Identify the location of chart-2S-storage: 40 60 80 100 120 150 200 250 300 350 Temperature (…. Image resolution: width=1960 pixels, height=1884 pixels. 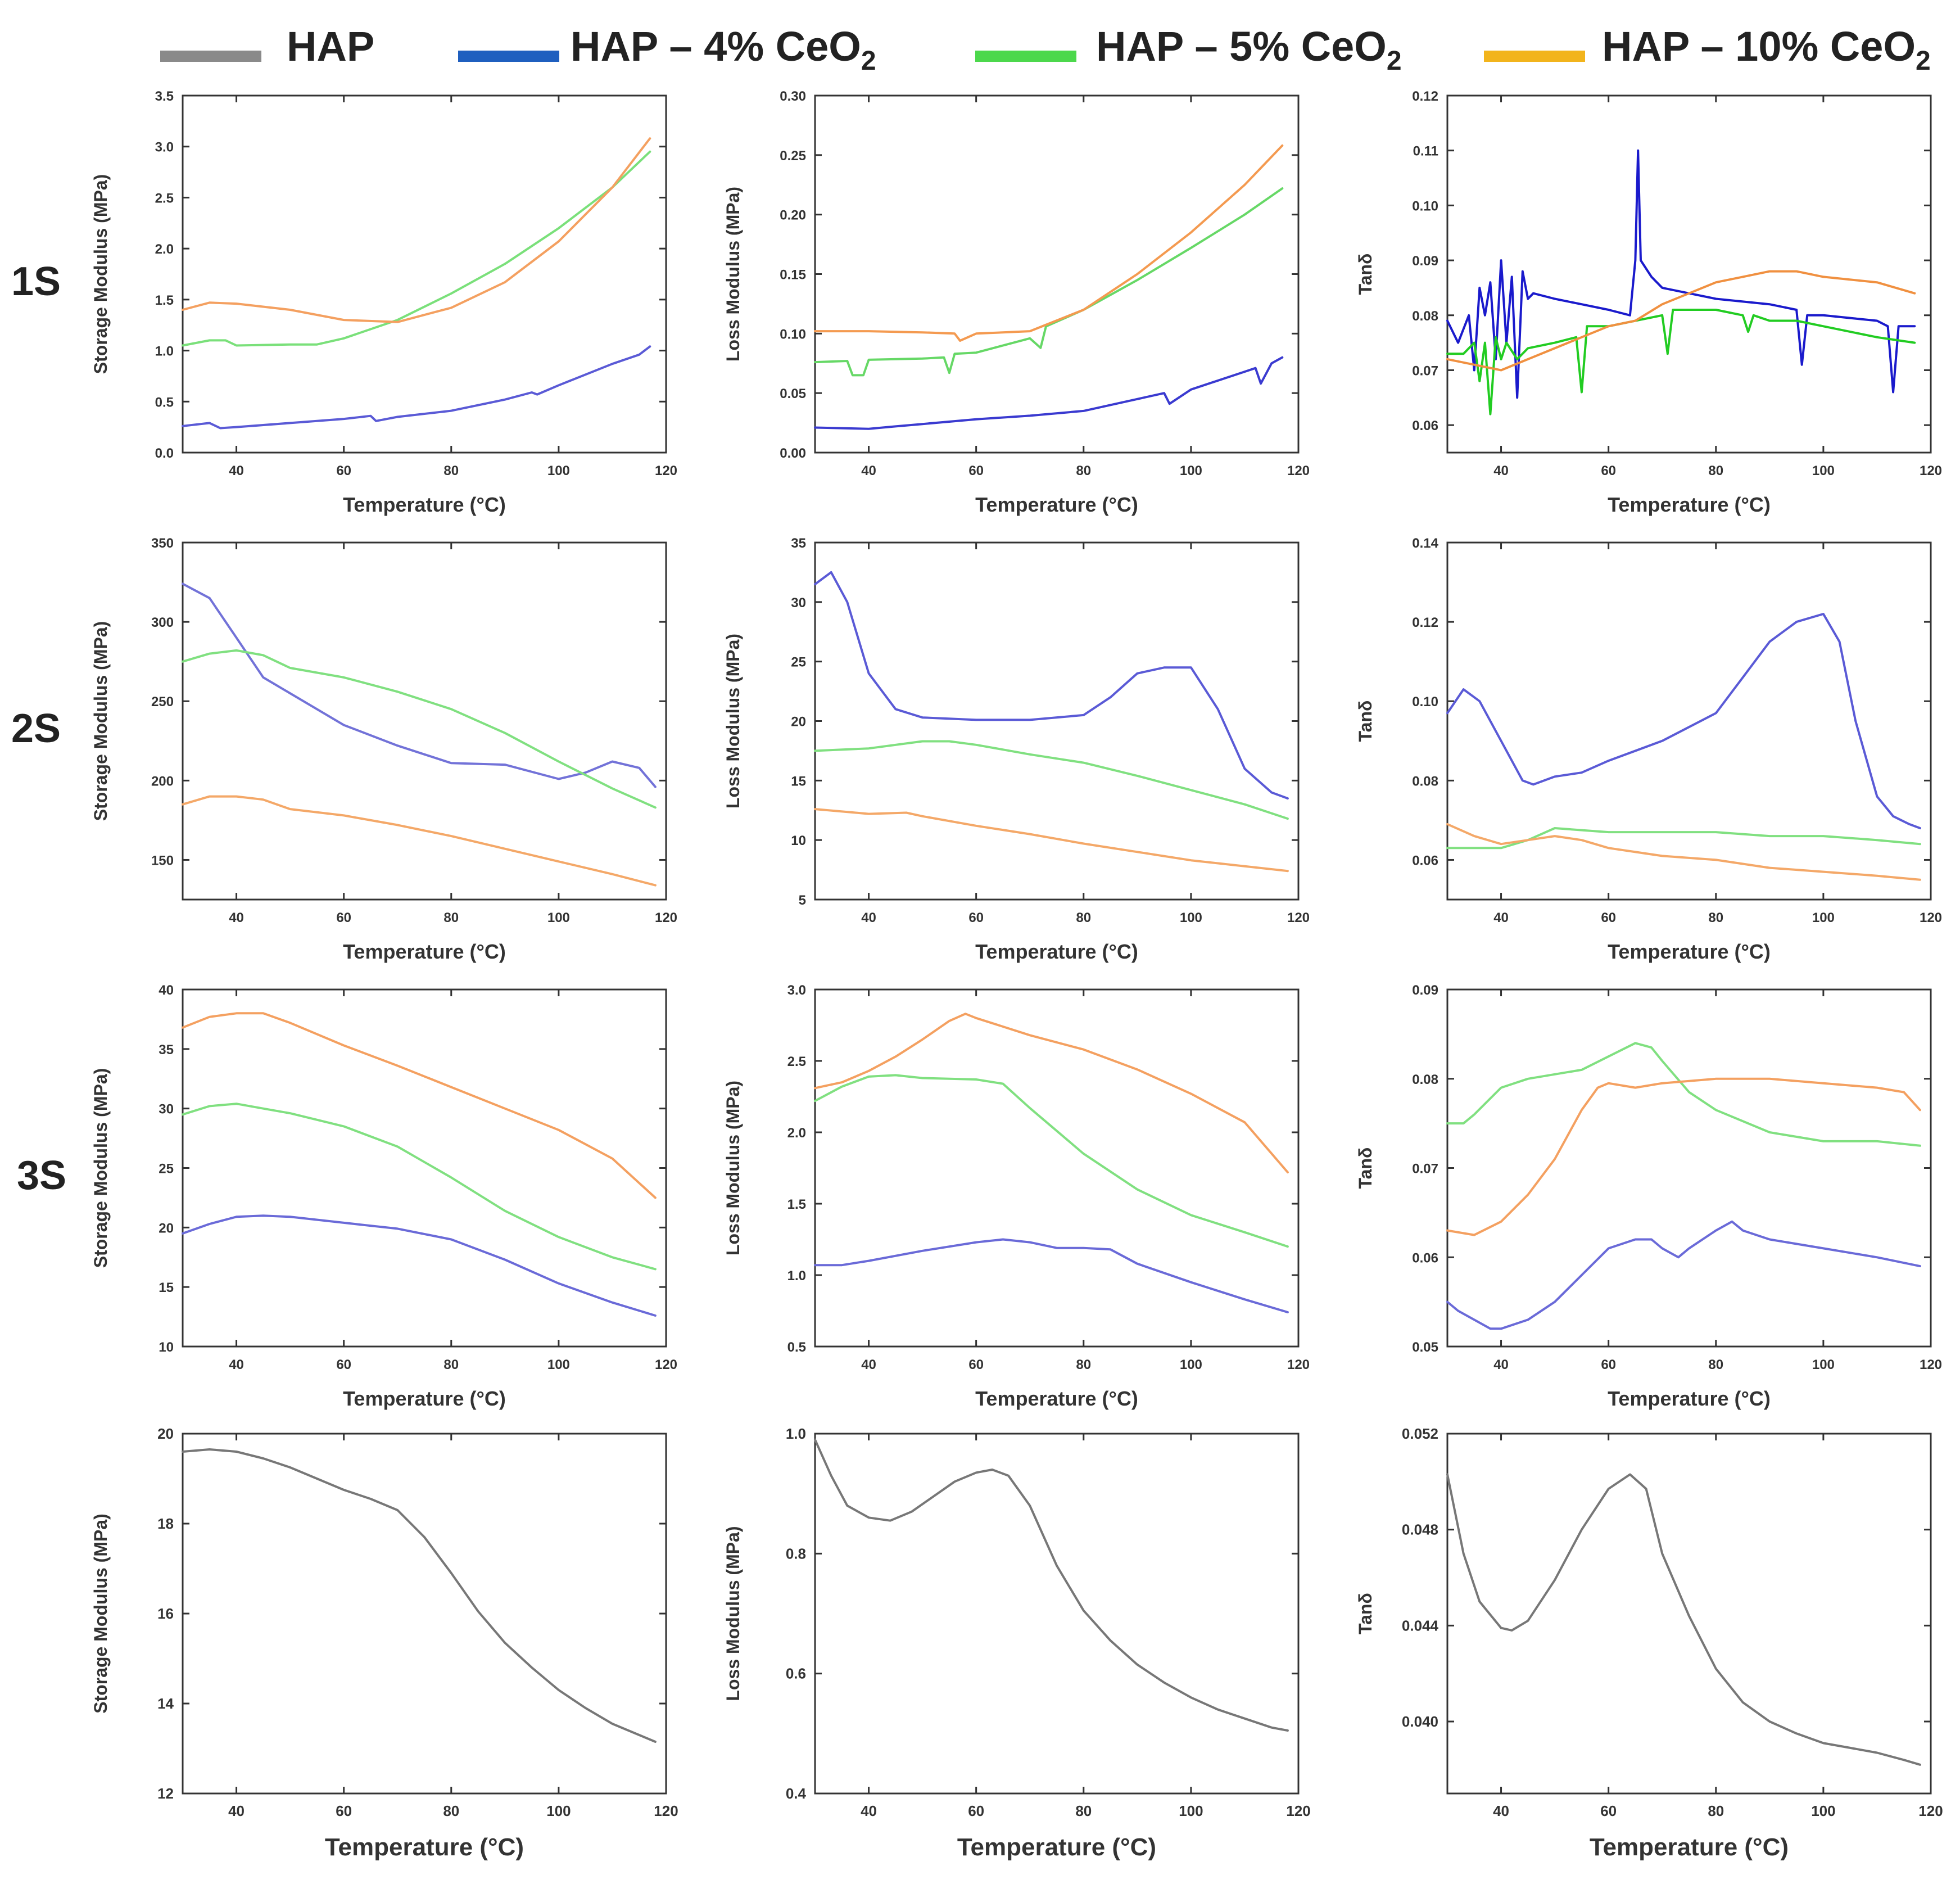
(383, 749).